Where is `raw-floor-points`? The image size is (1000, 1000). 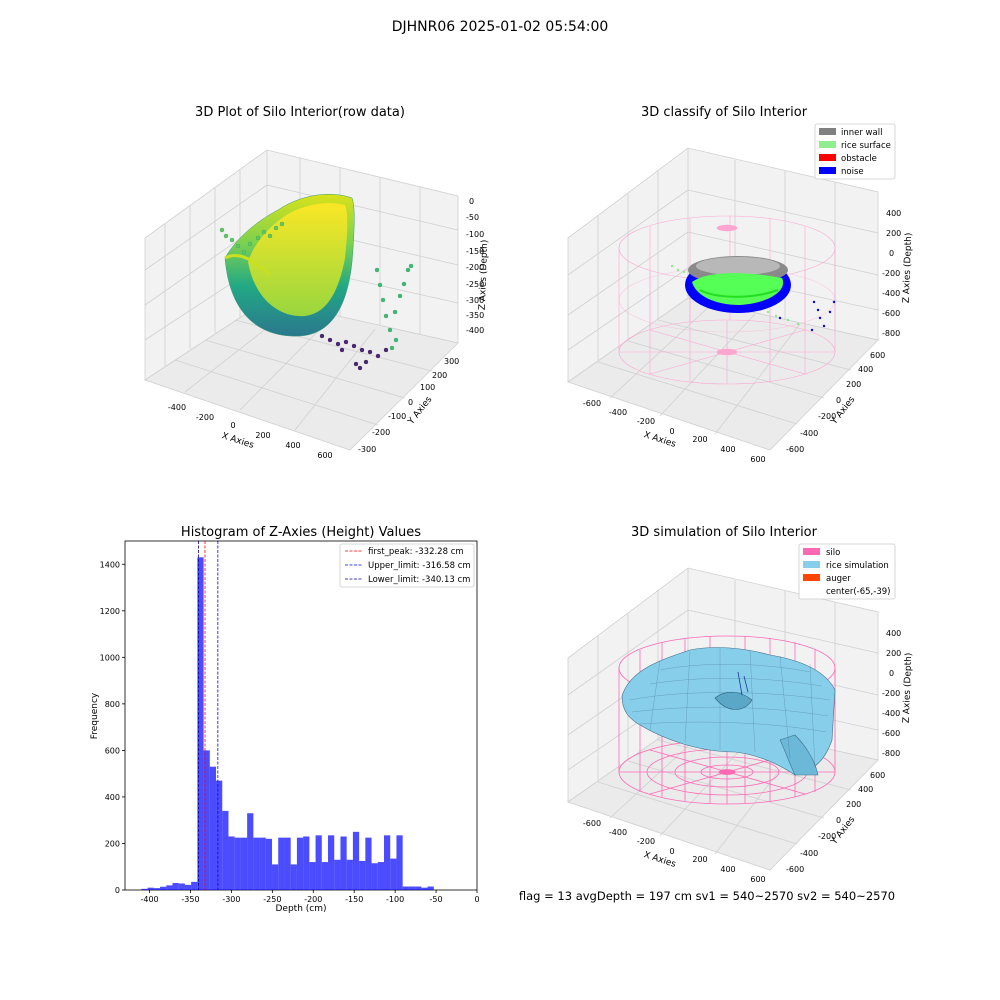
raw-floor-points is located at coordinates (354, 352).